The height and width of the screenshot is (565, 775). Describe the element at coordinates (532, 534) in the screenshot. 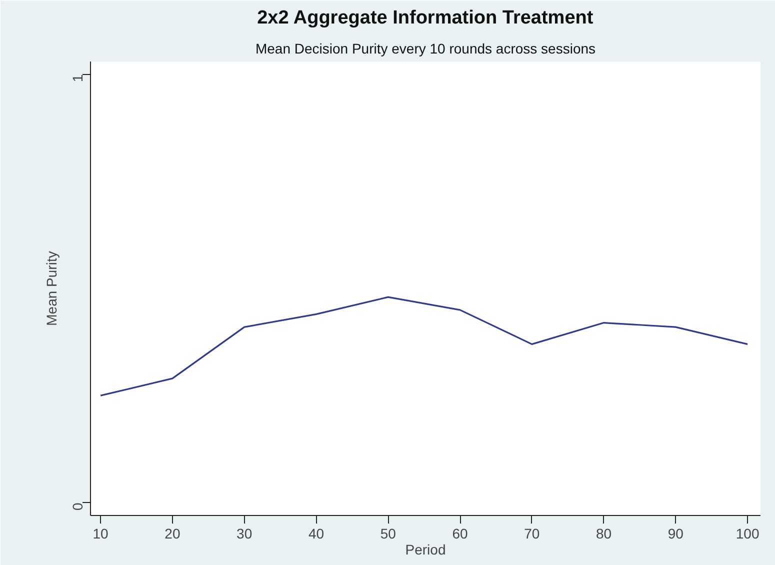

I see `x-tick-label: 70` at that location.